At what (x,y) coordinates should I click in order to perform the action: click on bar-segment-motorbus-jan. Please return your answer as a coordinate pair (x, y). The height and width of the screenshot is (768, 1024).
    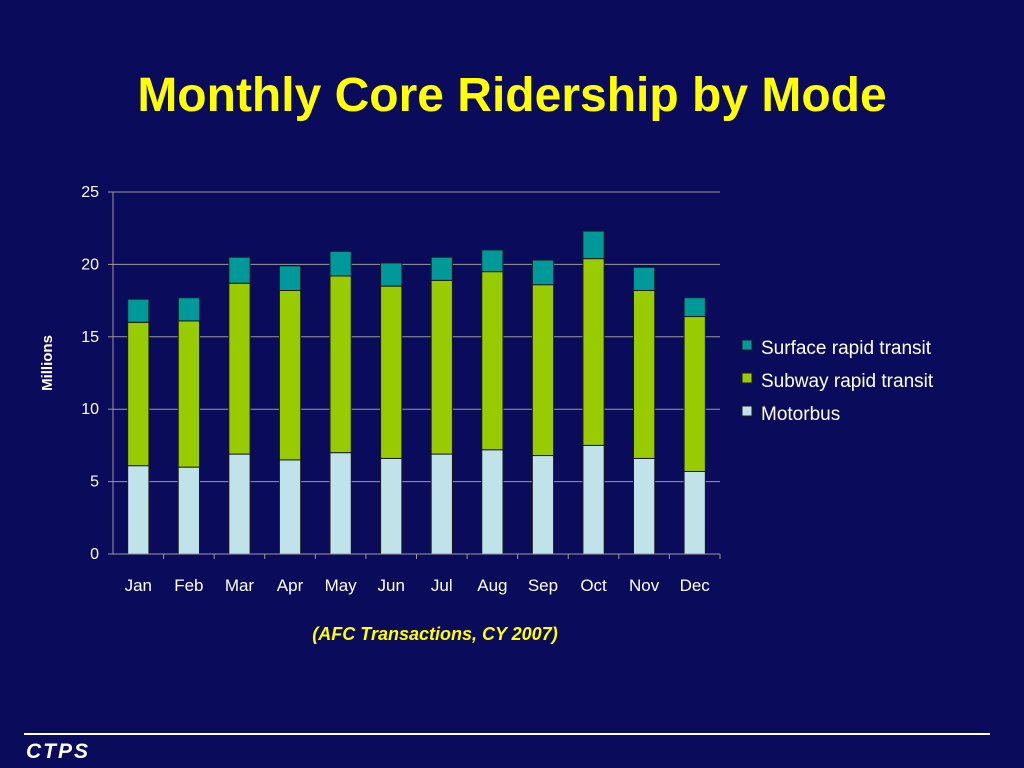
    Looking at the image, I should click on (138, 510).